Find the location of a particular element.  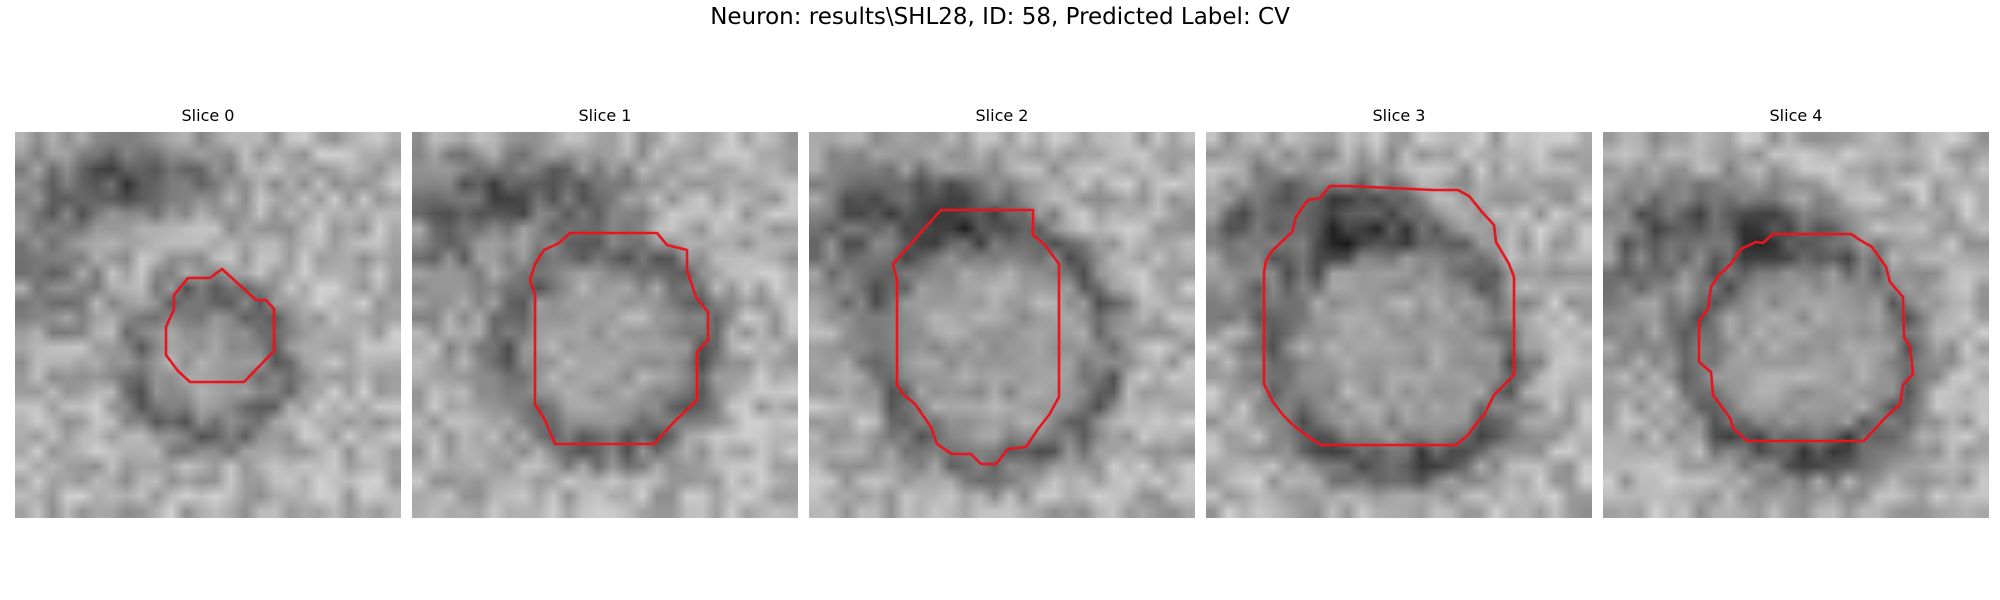

slice-panel-2: Slice 2 is located at coordinates (1002, 312).